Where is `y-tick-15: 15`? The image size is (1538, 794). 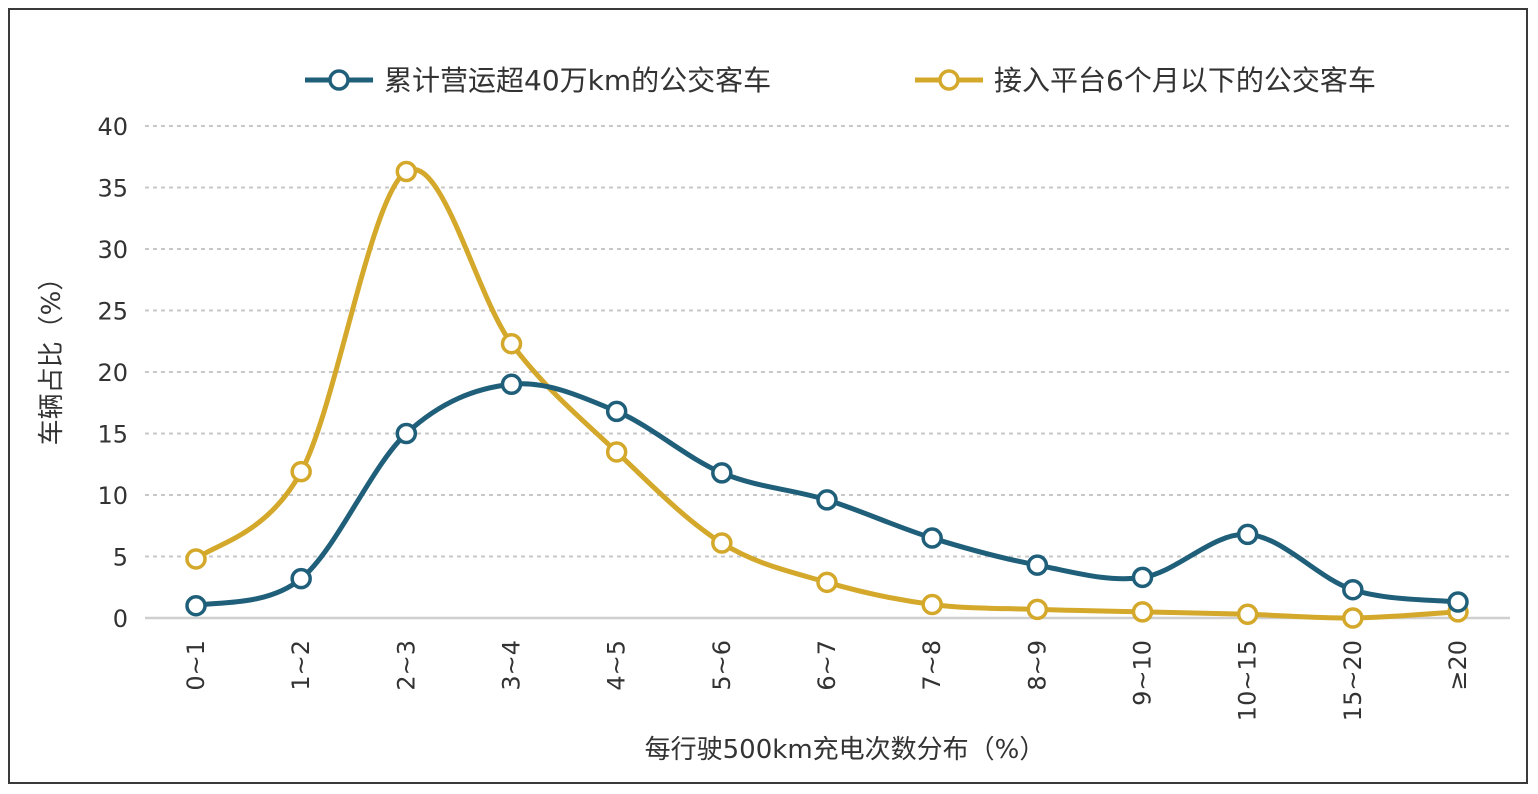 y-tick-15: 15 is located at coordinates (112, 435).